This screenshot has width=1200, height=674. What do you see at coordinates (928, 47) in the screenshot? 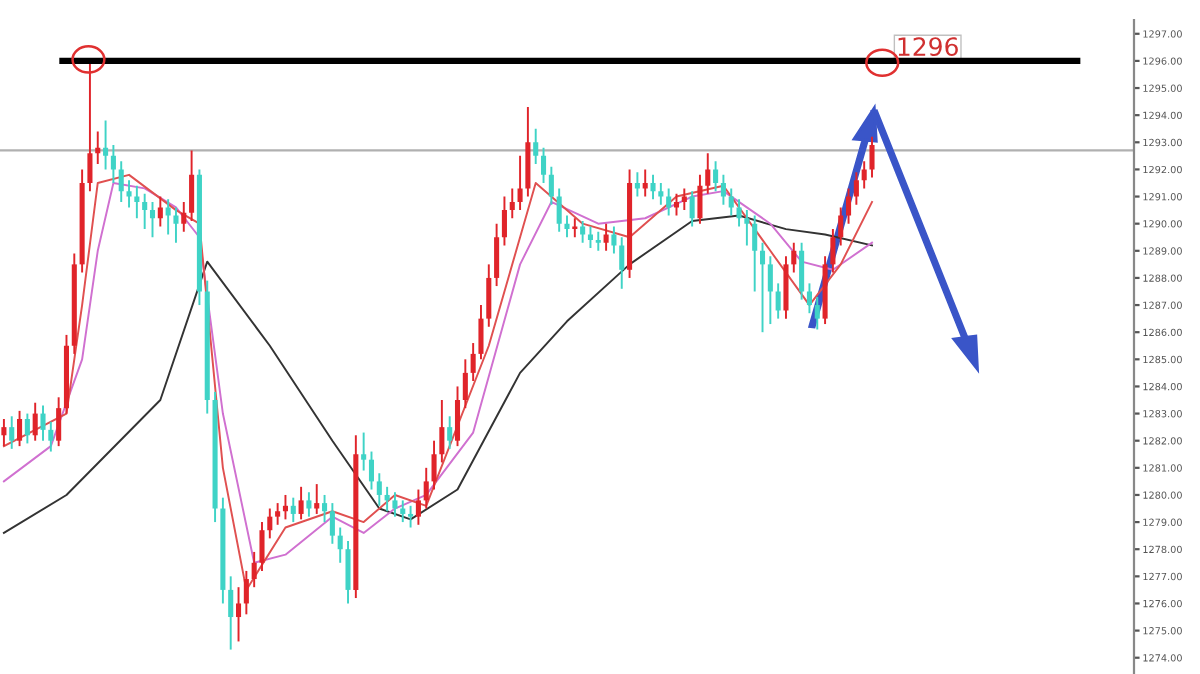
I see `ref-line-label: 1296` at bounding box center [928, 47].